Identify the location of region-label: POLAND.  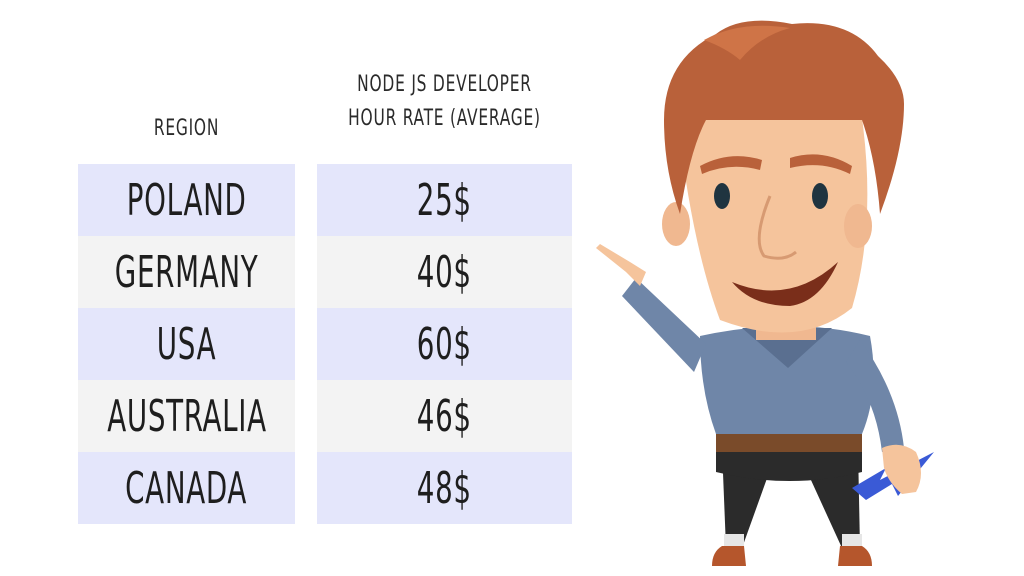
(186, 200).